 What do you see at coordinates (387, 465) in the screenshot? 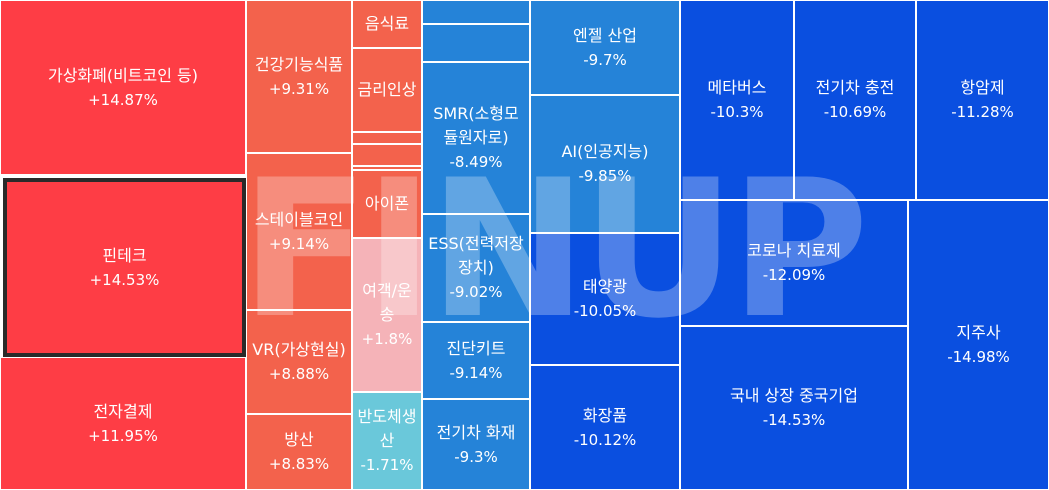
I see `cell-value: -1.71%` at bounding box center [387, 465].